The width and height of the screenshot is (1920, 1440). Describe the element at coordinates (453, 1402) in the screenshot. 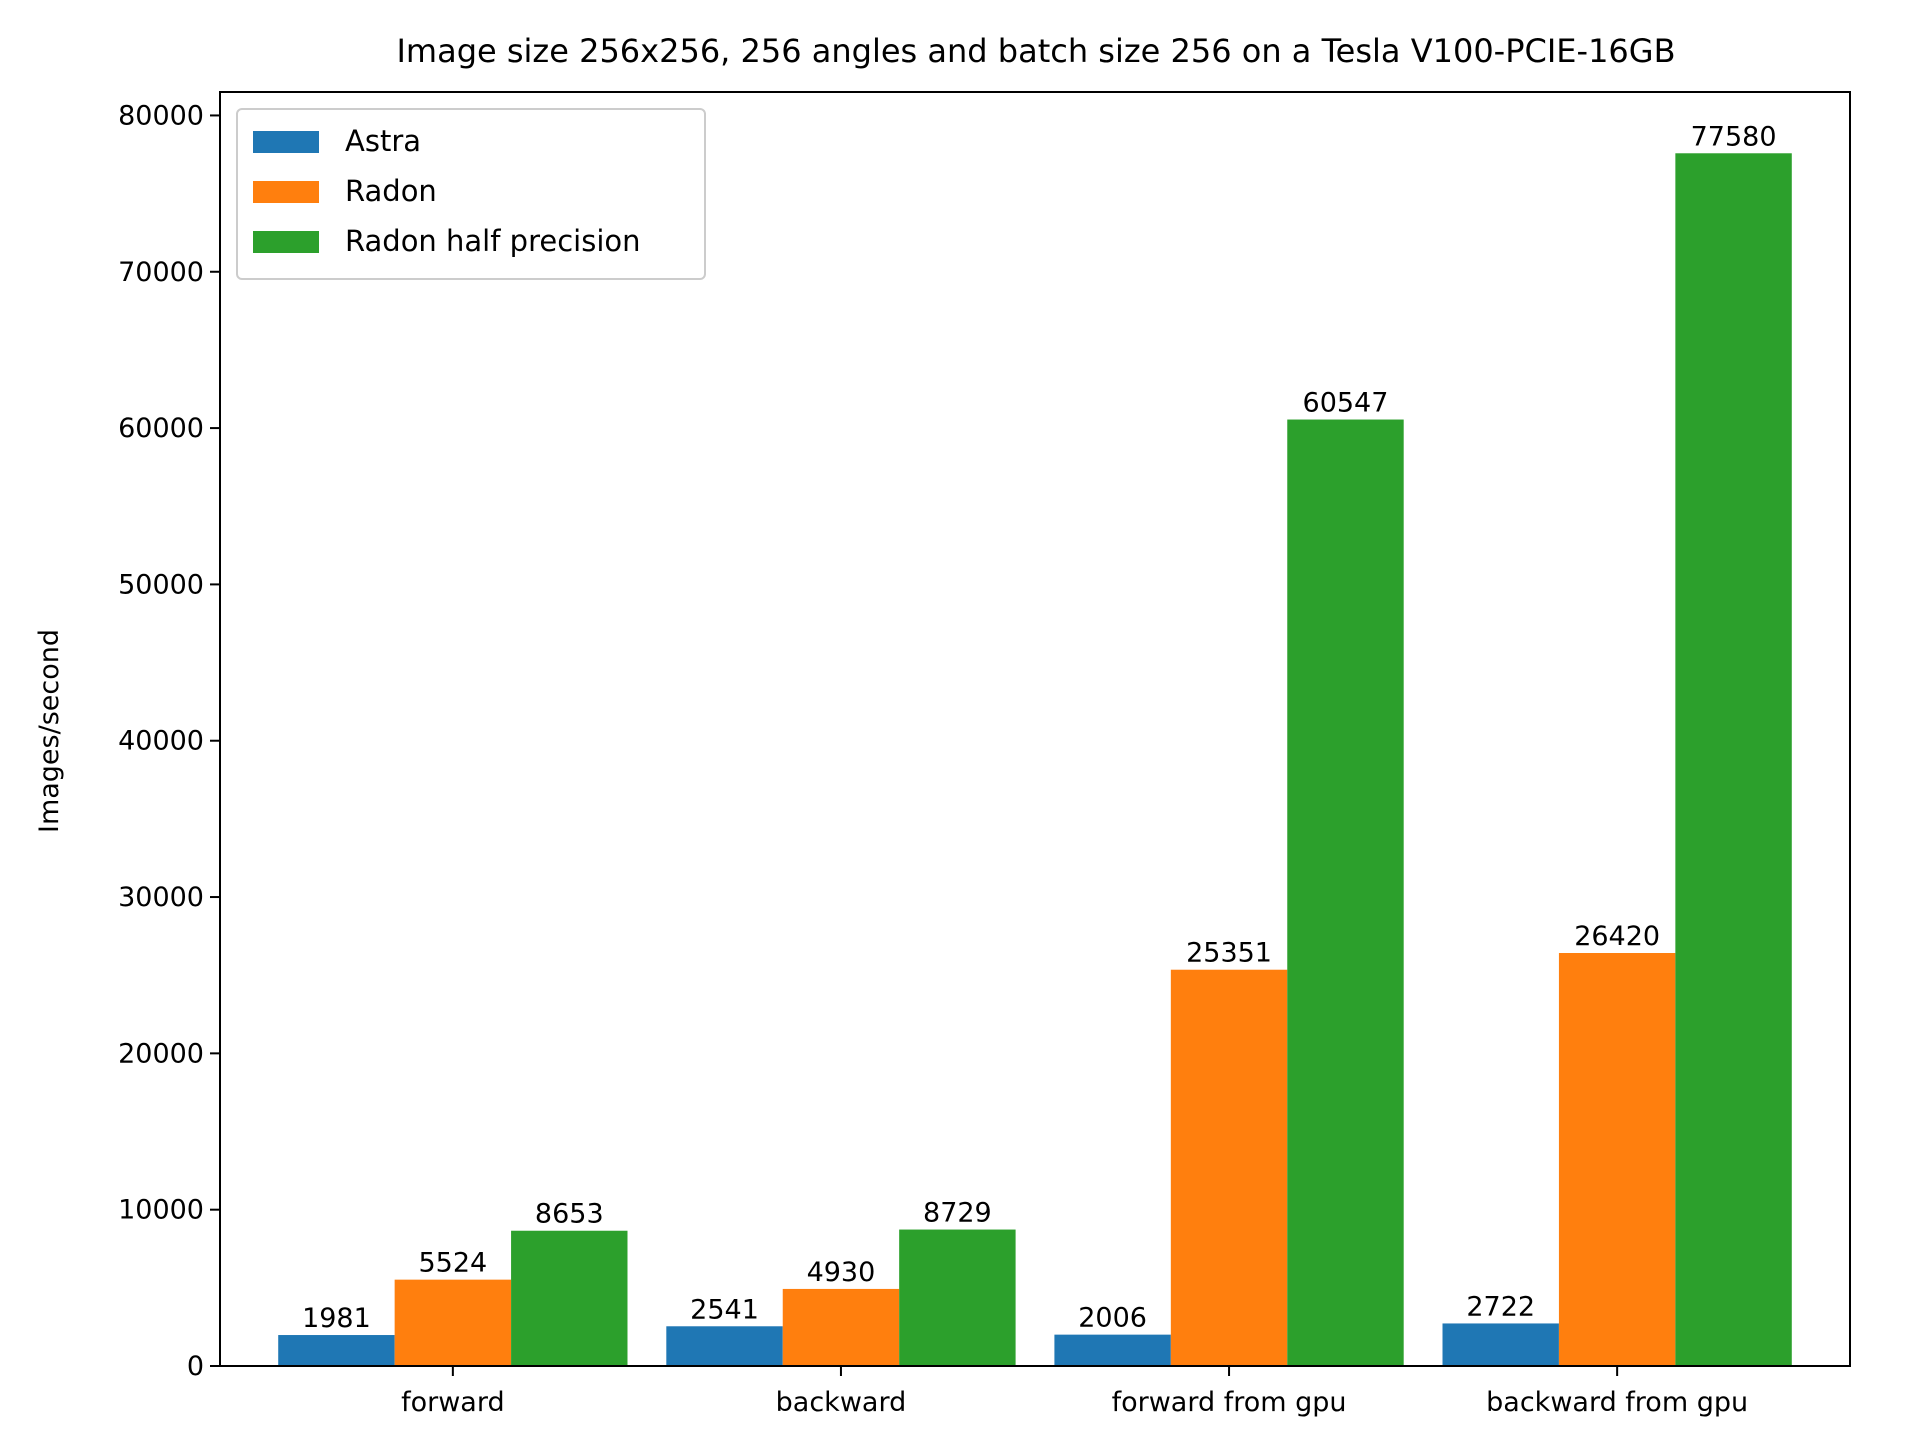

I see `x-tick-label: forward` at that location.